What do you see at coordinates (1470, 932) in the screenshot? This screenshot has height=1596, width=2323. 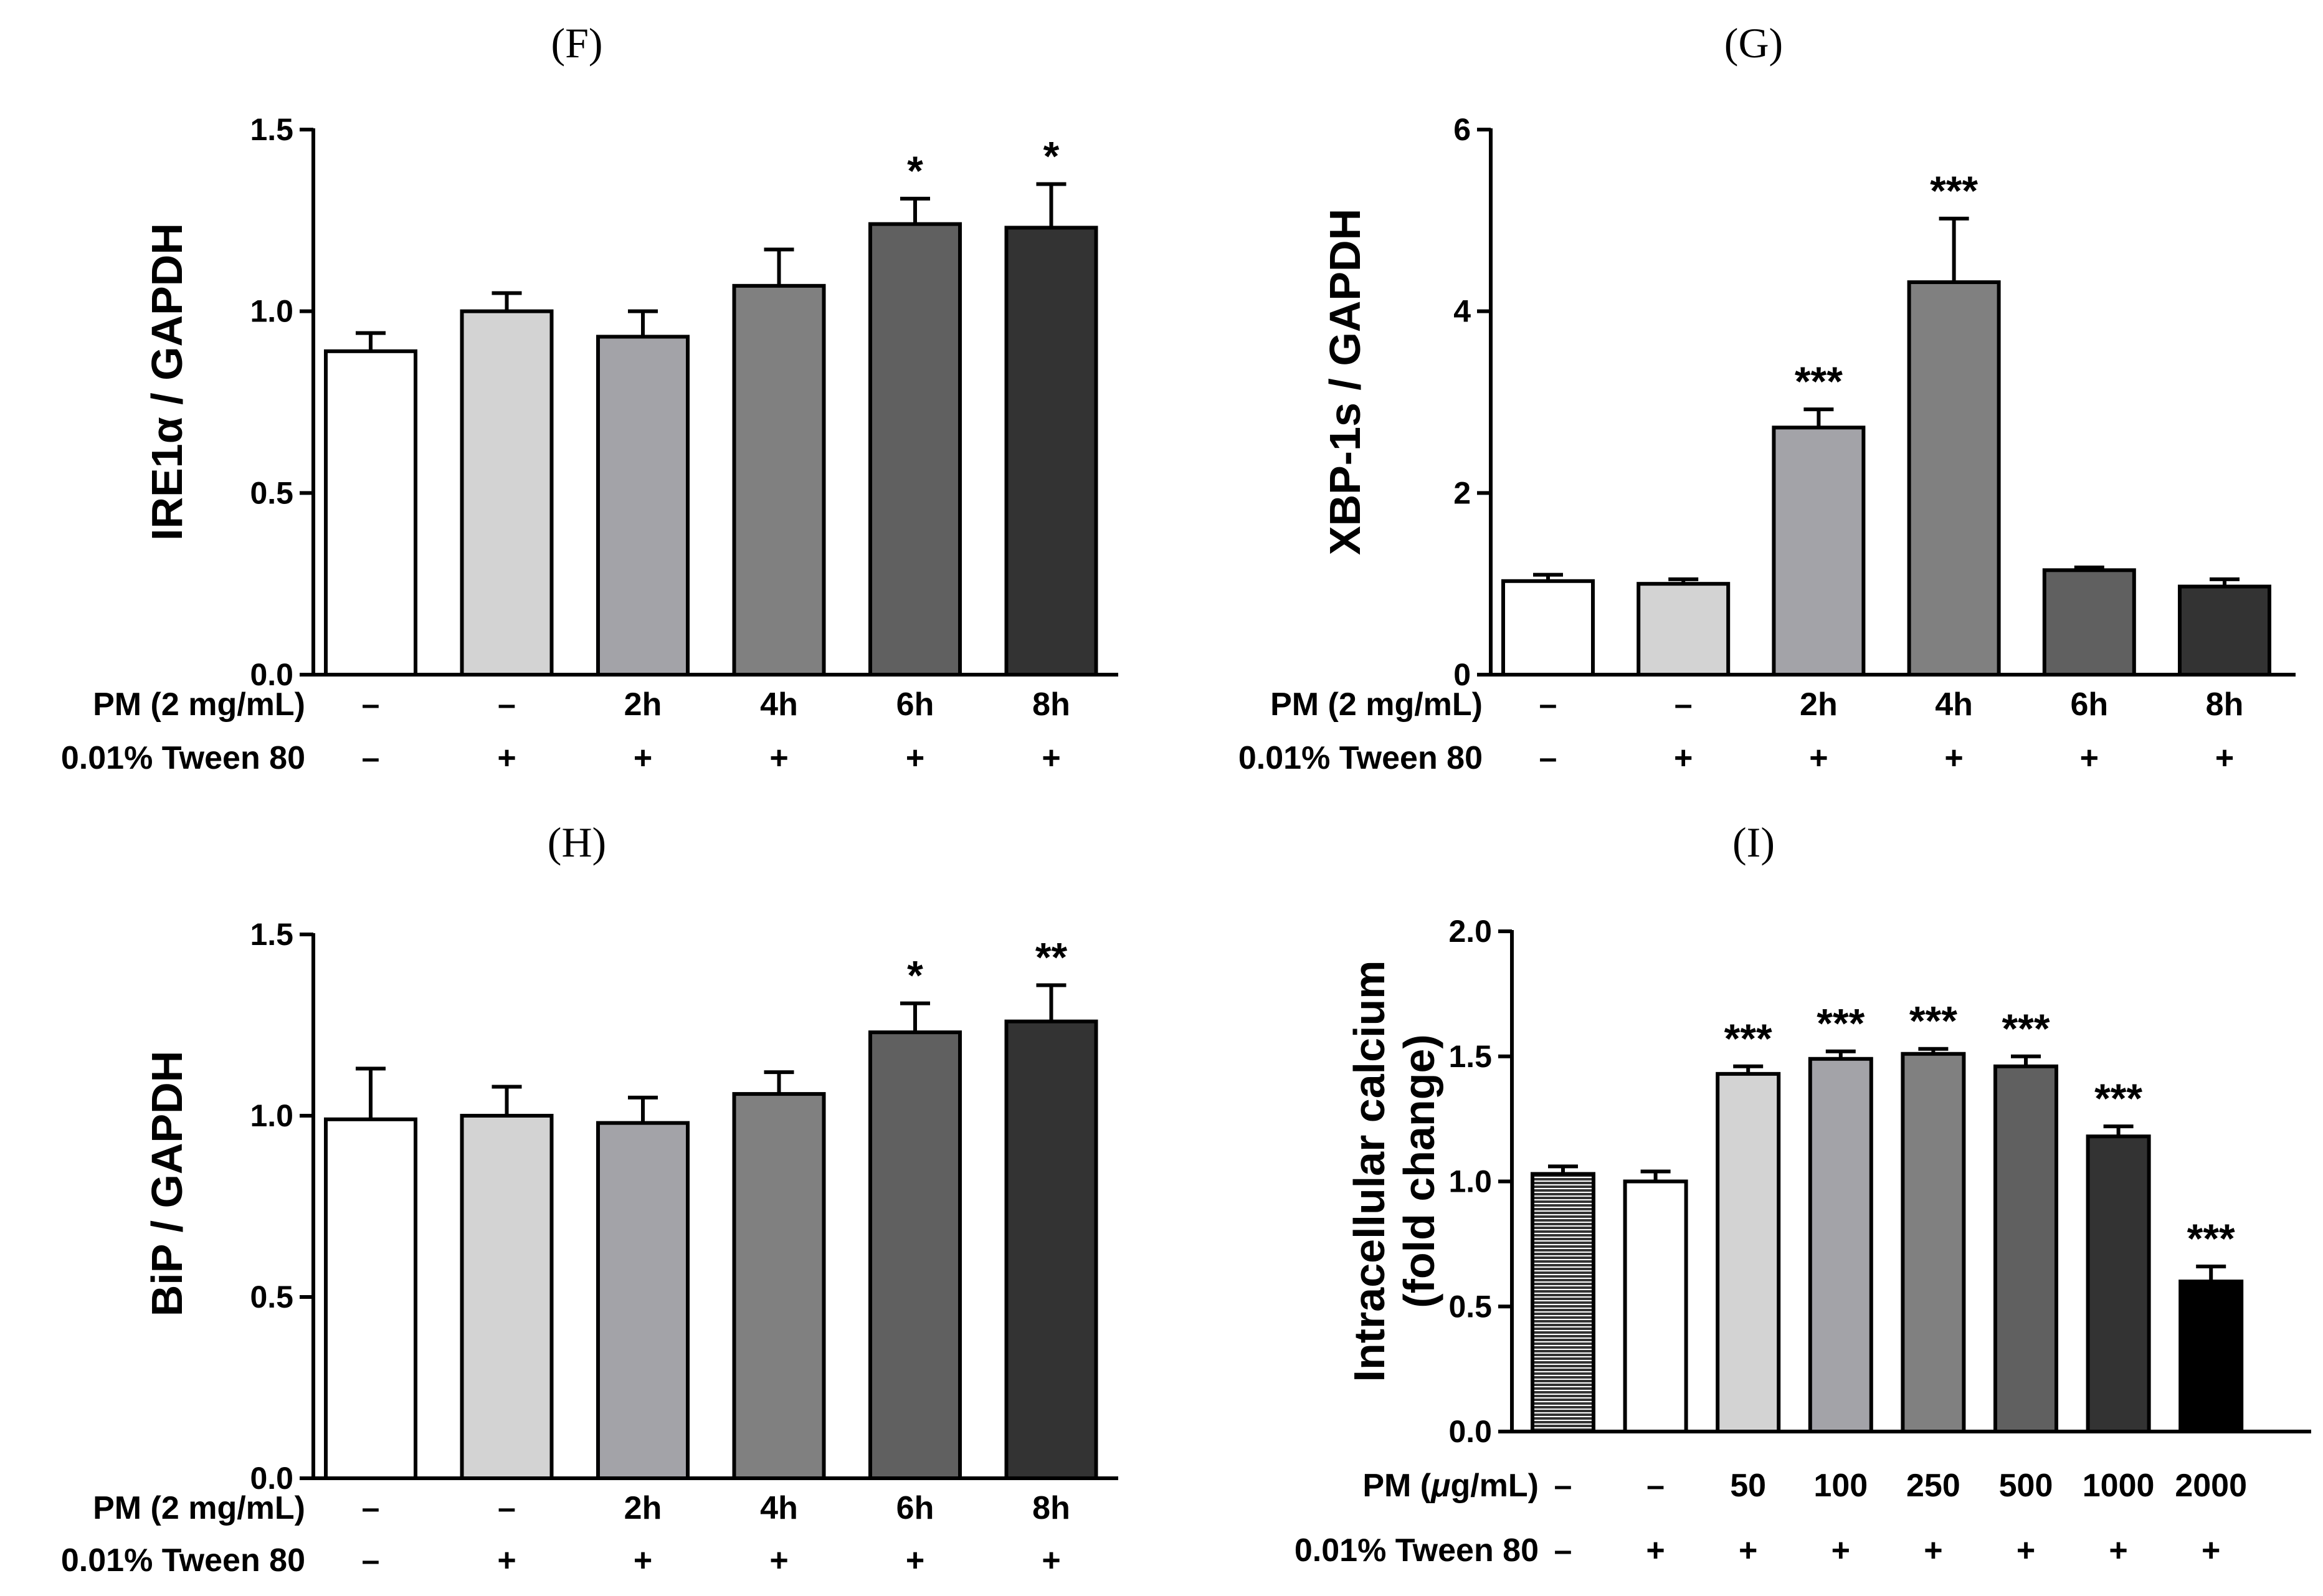 I see `y-tick-label: 2.0` at bounding box center [1470, 932].